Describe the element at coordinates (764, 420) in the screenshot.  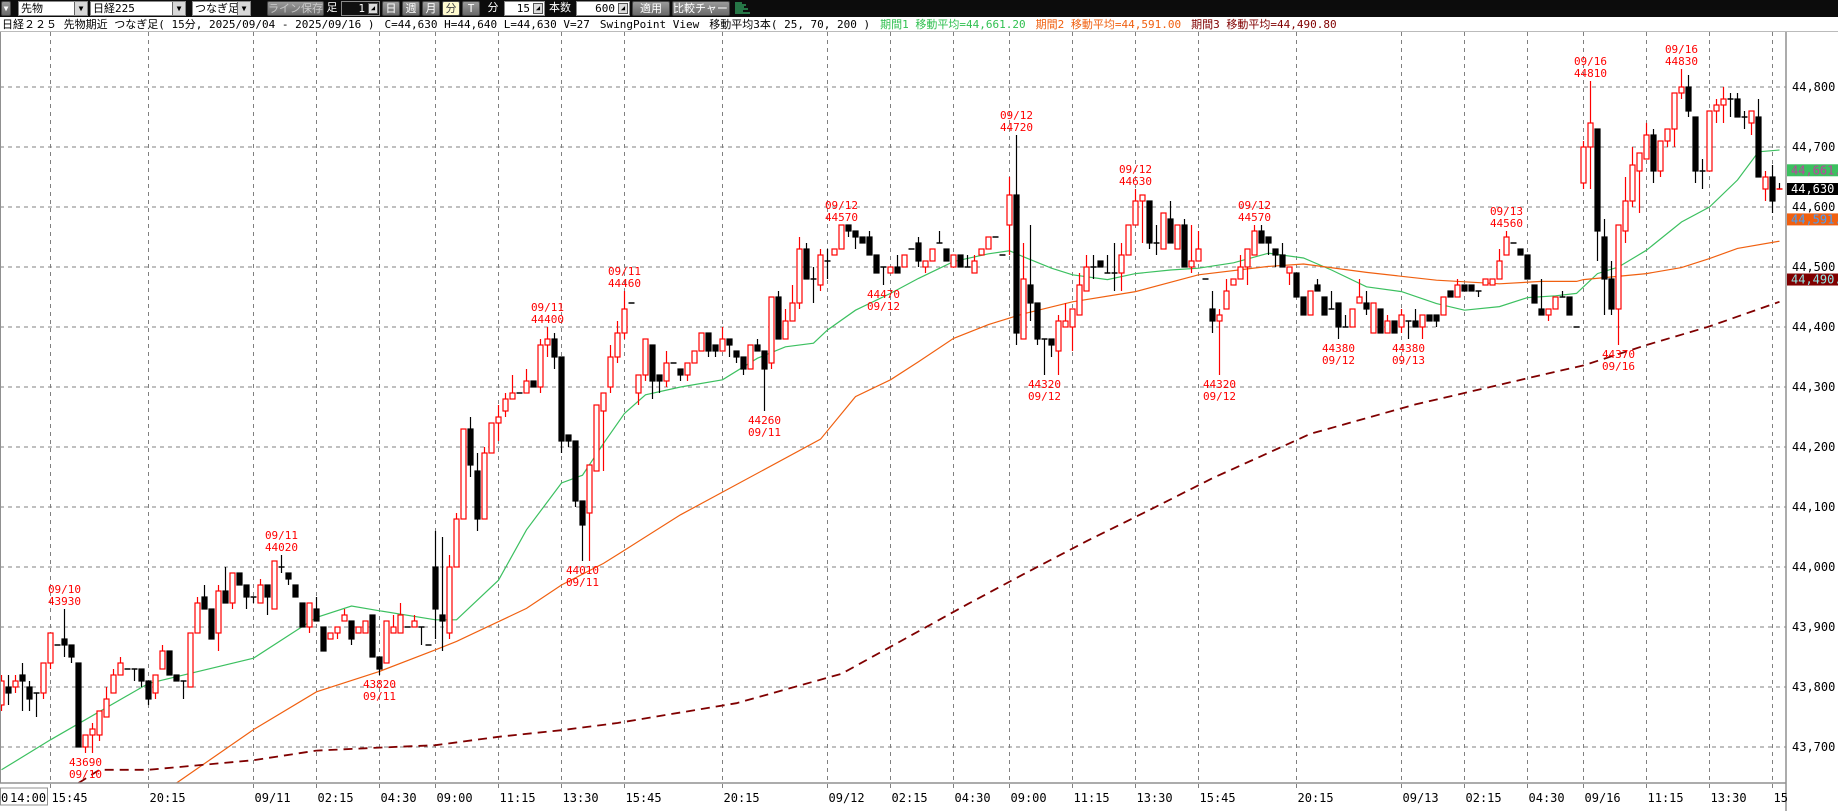
I see `annotation-price: 44260` at that location.